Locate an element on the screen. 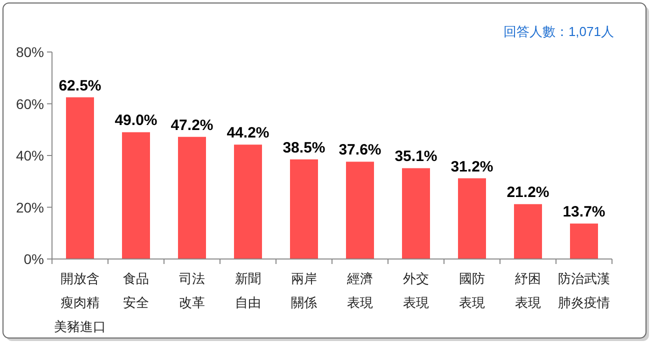  data-label: 62.5% is located at coordinates (80, 85).